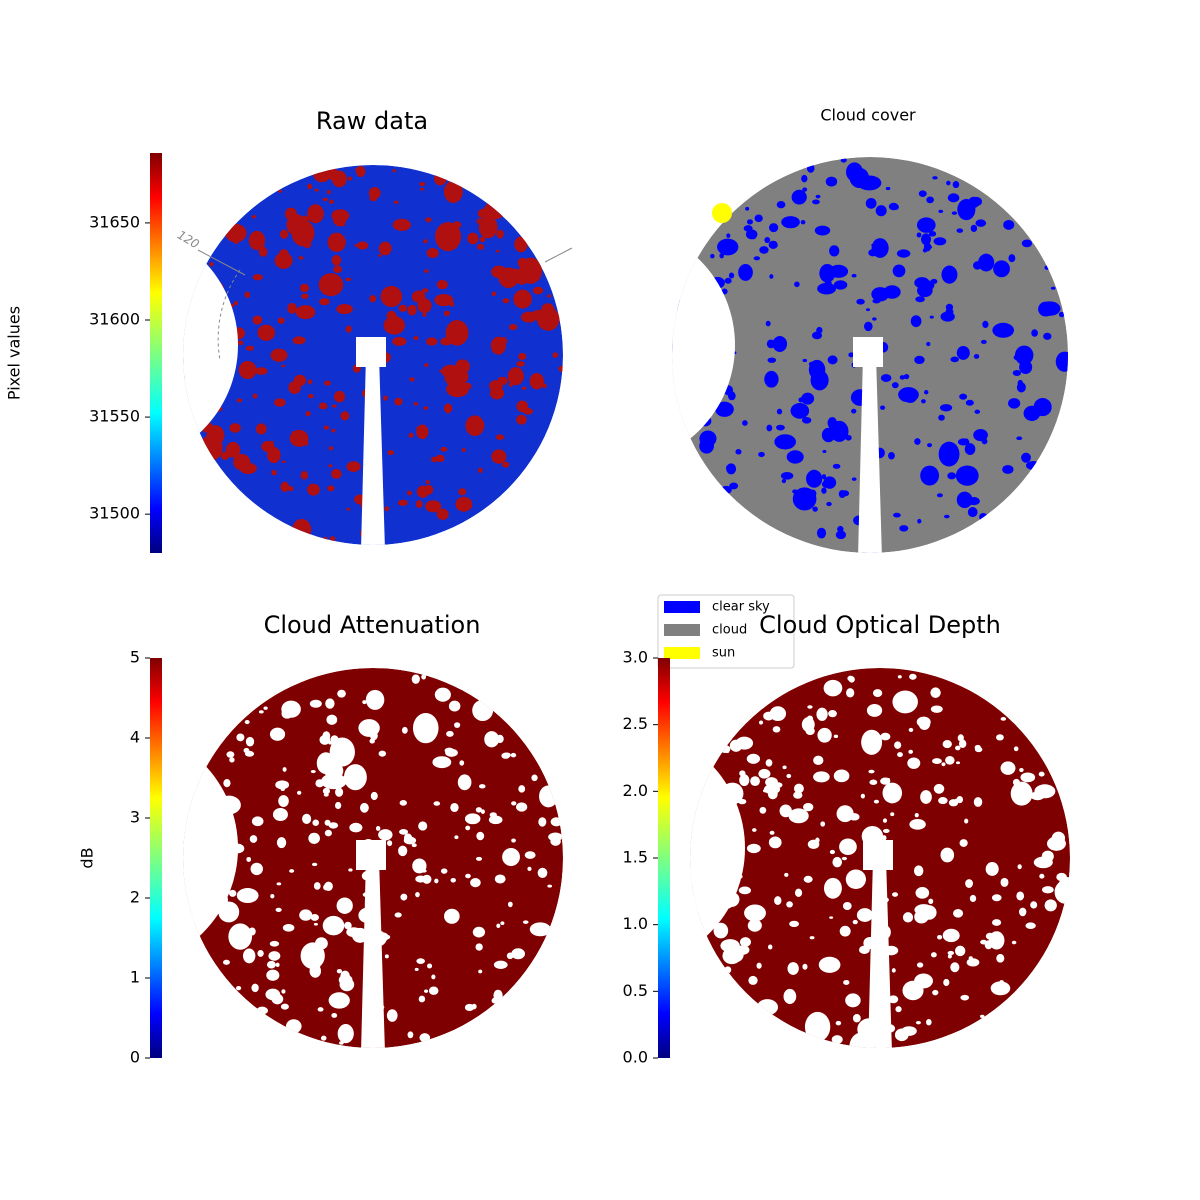  Describe the element at coordinates (156, 858) in the screenshot. I see `colorbar` at that location.